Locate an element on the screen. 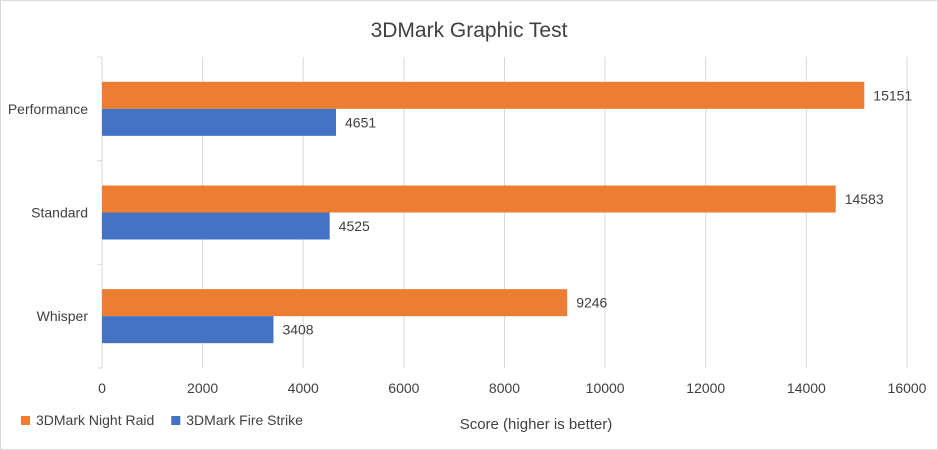 Image resolution: width=938 pixels, height=450 pixels. data-label: 15151 is located at coordinates (892, 95).